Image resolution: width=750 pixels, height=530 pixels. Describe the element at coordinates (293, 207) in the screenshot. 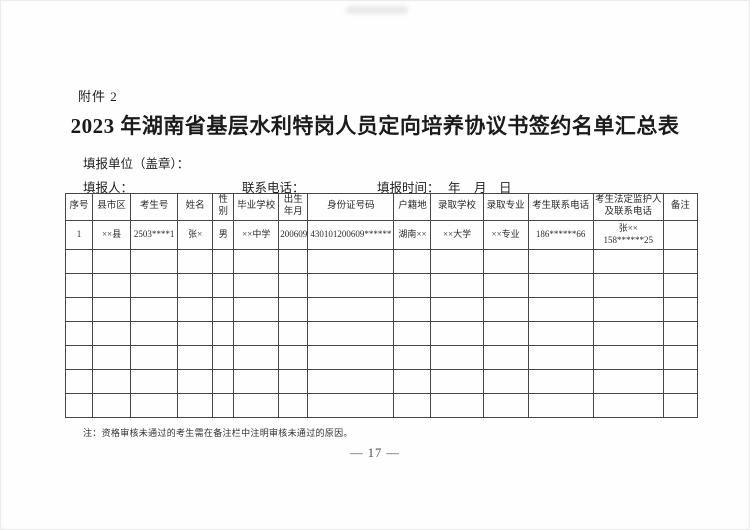

I see `header-cell: 出生年月` at that location.